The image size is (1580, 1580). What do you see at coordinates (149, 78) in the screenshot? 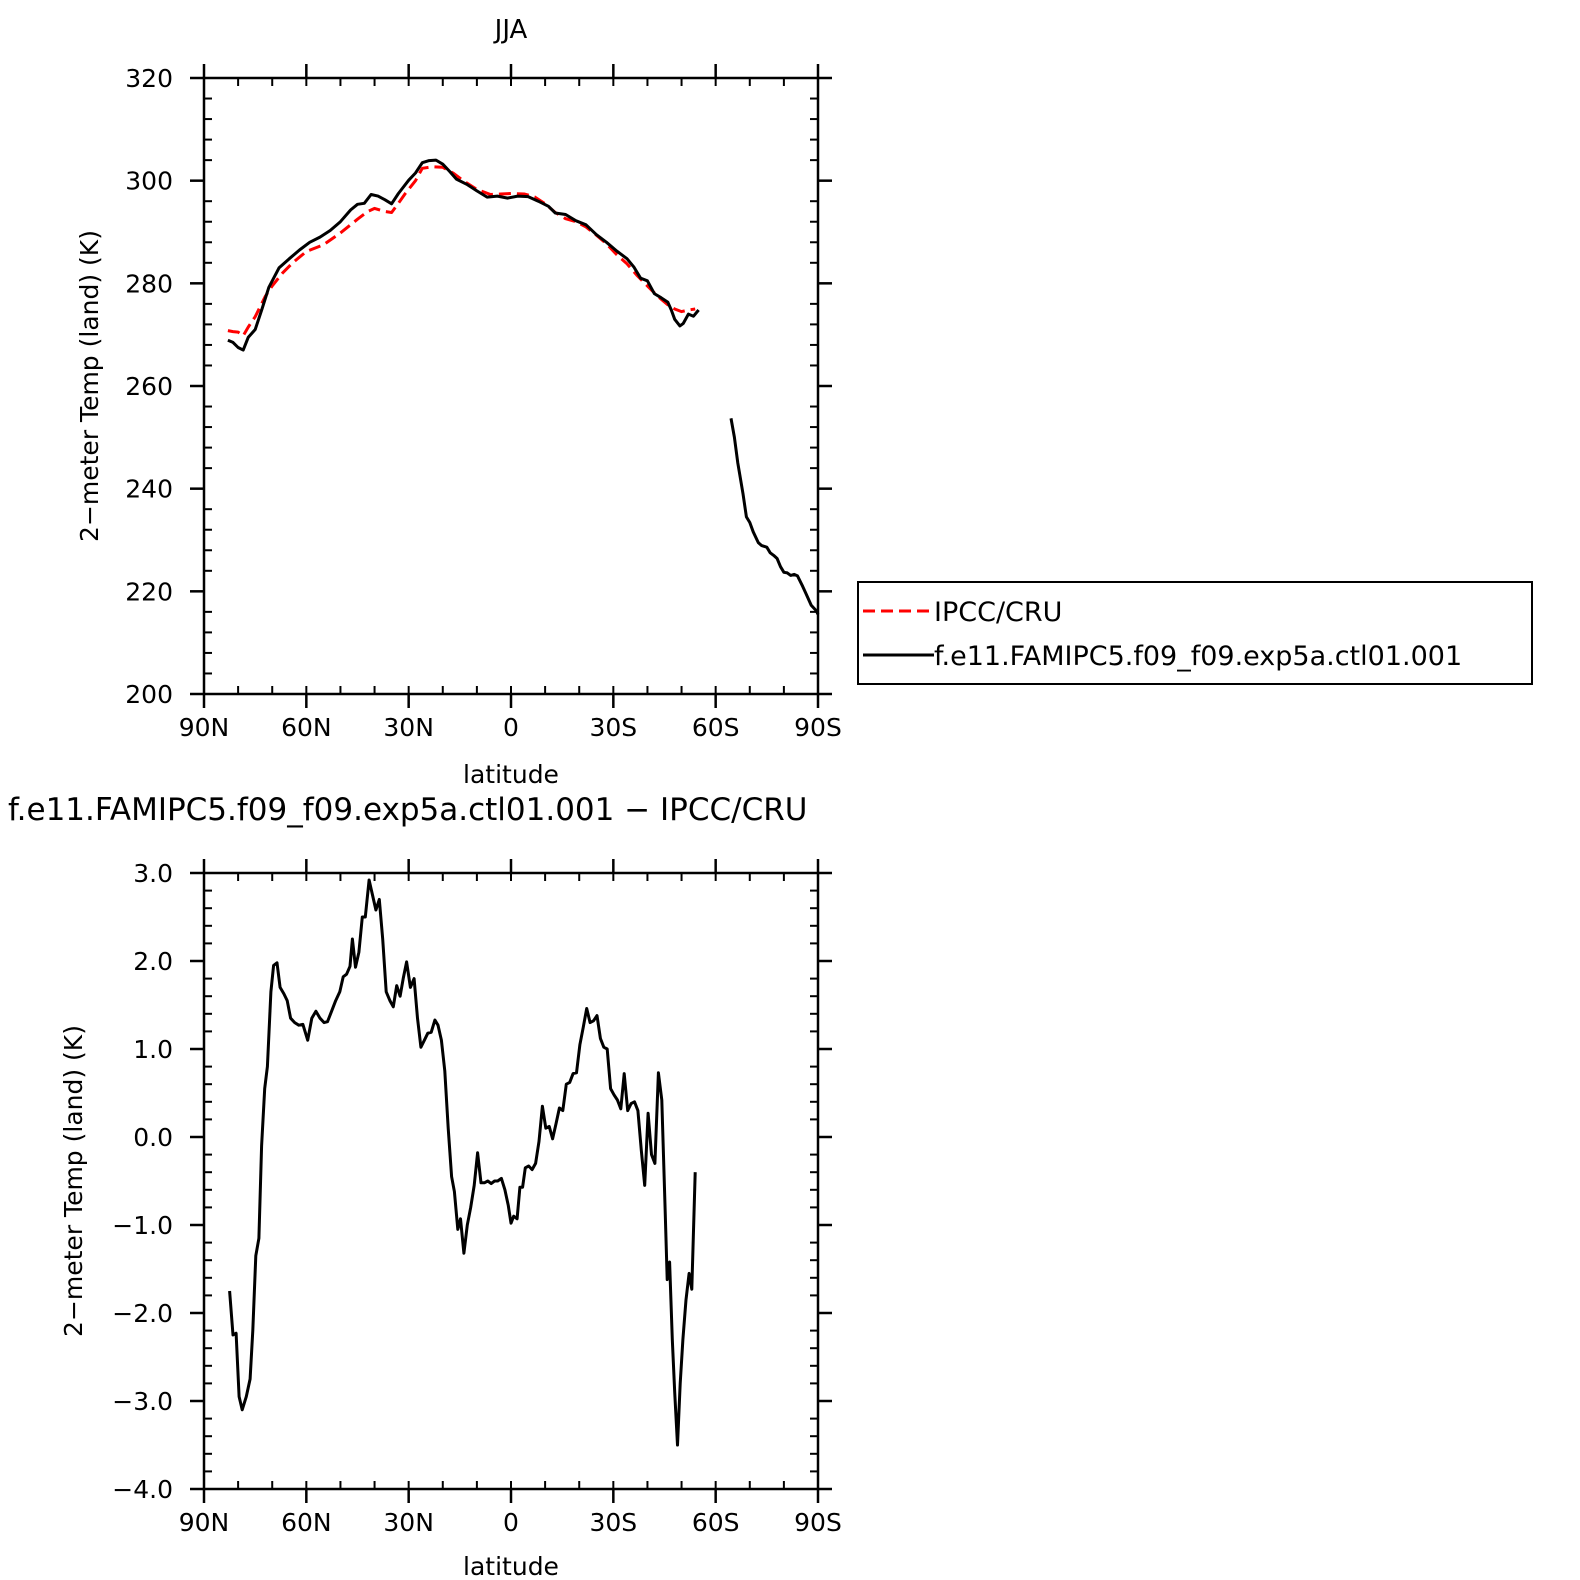
I see `y-tick-label: 320` at bounding box center [149, 78].